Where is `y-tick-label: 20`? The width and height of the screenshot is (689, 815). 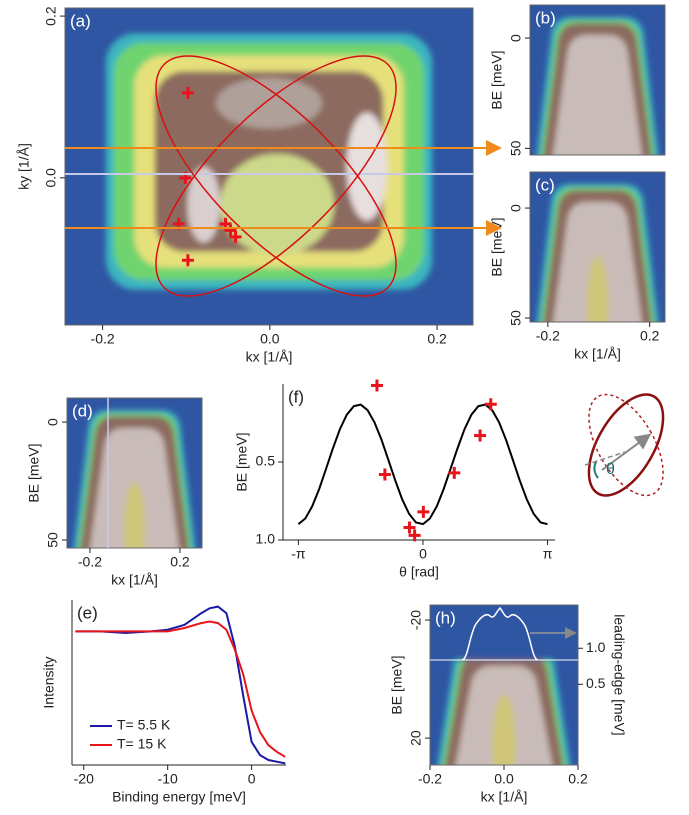
y-tick-label: 20 is located at coordinates (416, 738).